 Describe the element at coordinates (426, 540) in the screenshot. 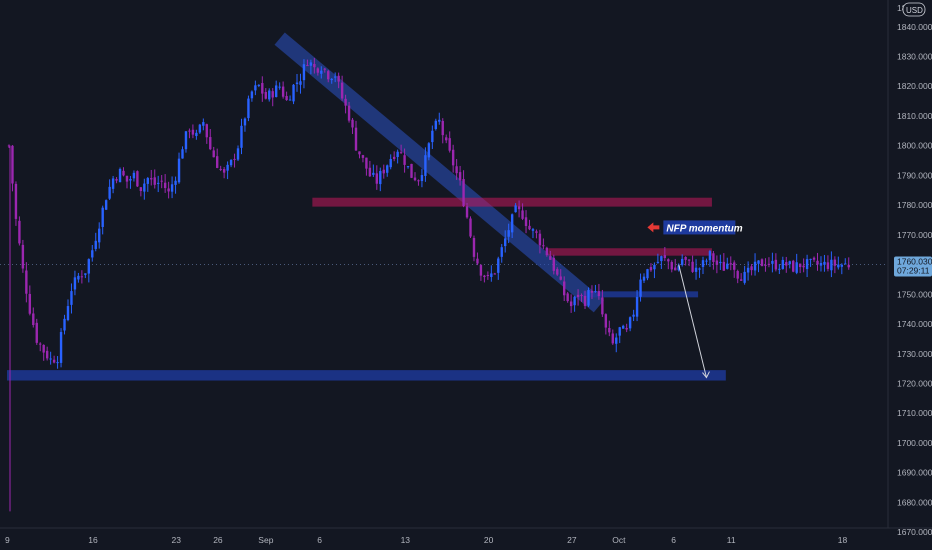

I see `time-axis: 9 16 23 26 Sep 6 13 20 27 Oct 6 11 18` at that location.